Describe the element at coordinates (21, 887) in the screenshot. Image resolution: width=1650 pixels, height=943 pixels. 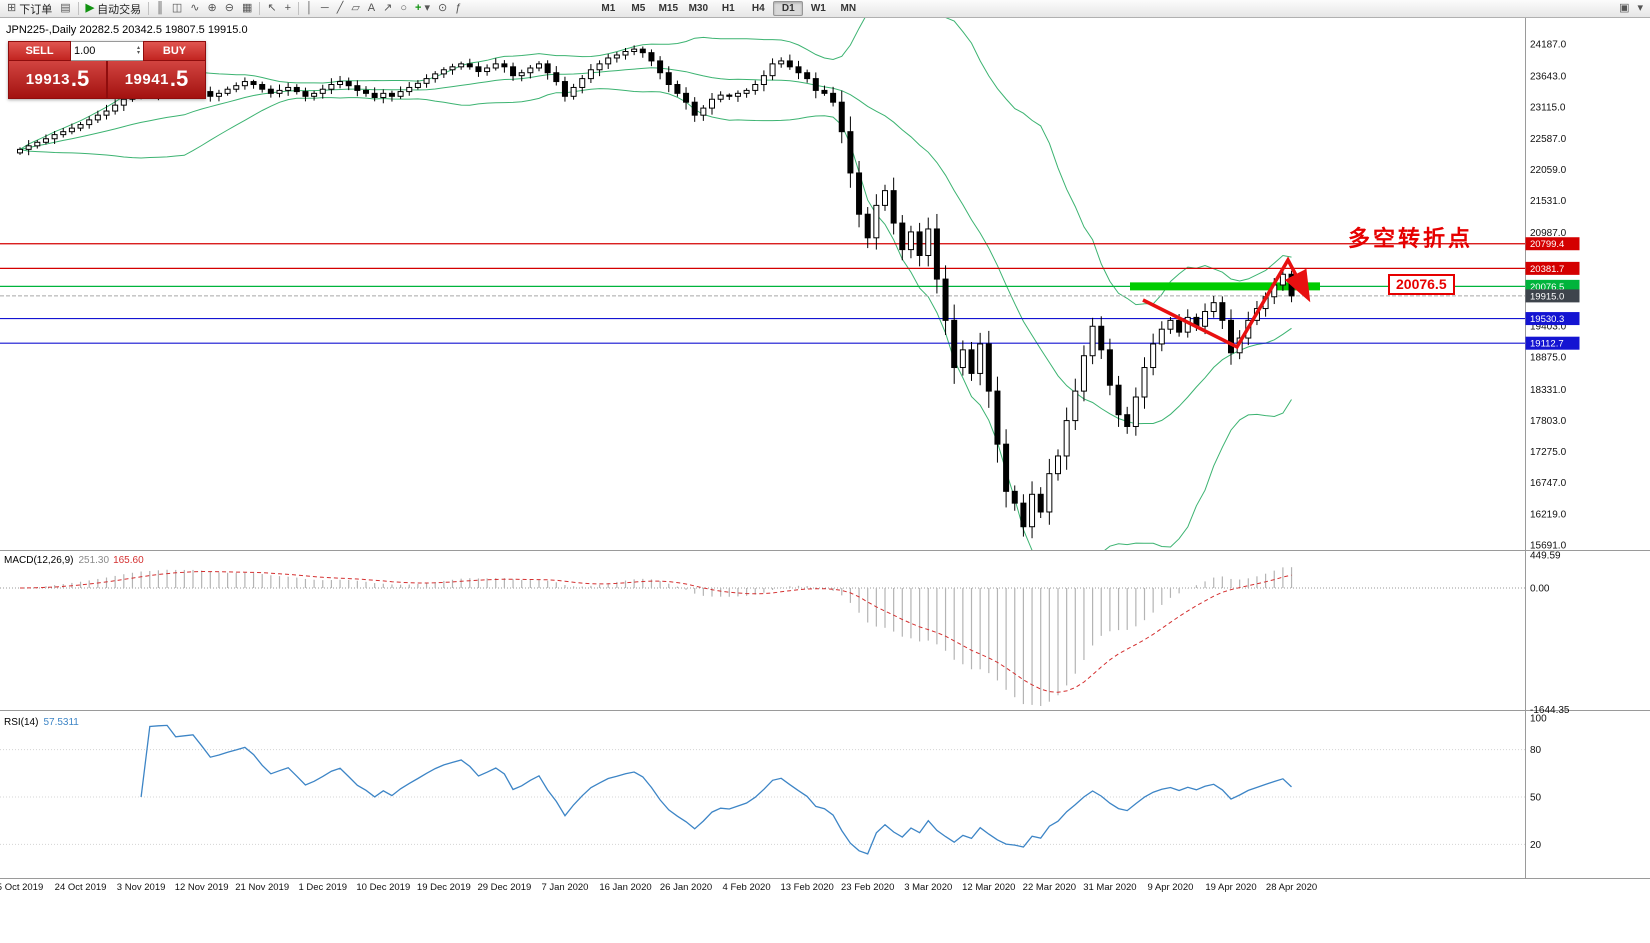
I see `svg-text: 5 Oct 2019` at that location.